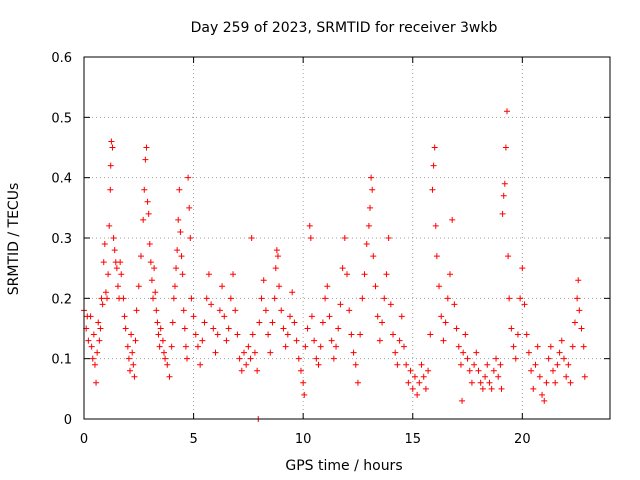  I want to click on y-tick-label: 0.5, so click(61, 118).